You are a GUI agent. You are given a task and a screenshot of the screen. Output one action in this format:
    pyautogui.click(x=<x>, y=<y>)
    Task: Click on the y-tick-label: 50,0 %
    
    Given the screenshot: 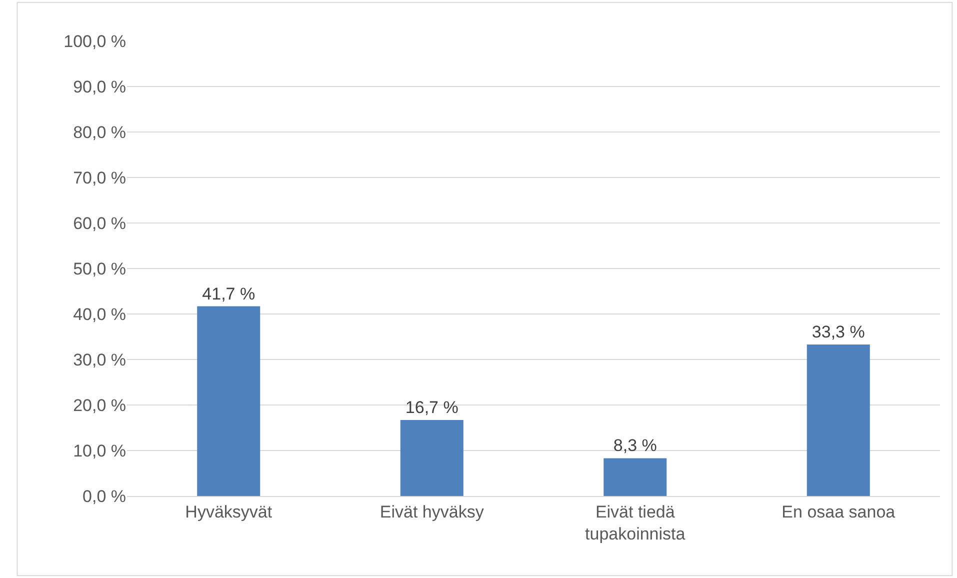 What is the action you would take?
    pyautogui.click(x=99, y=268)
    